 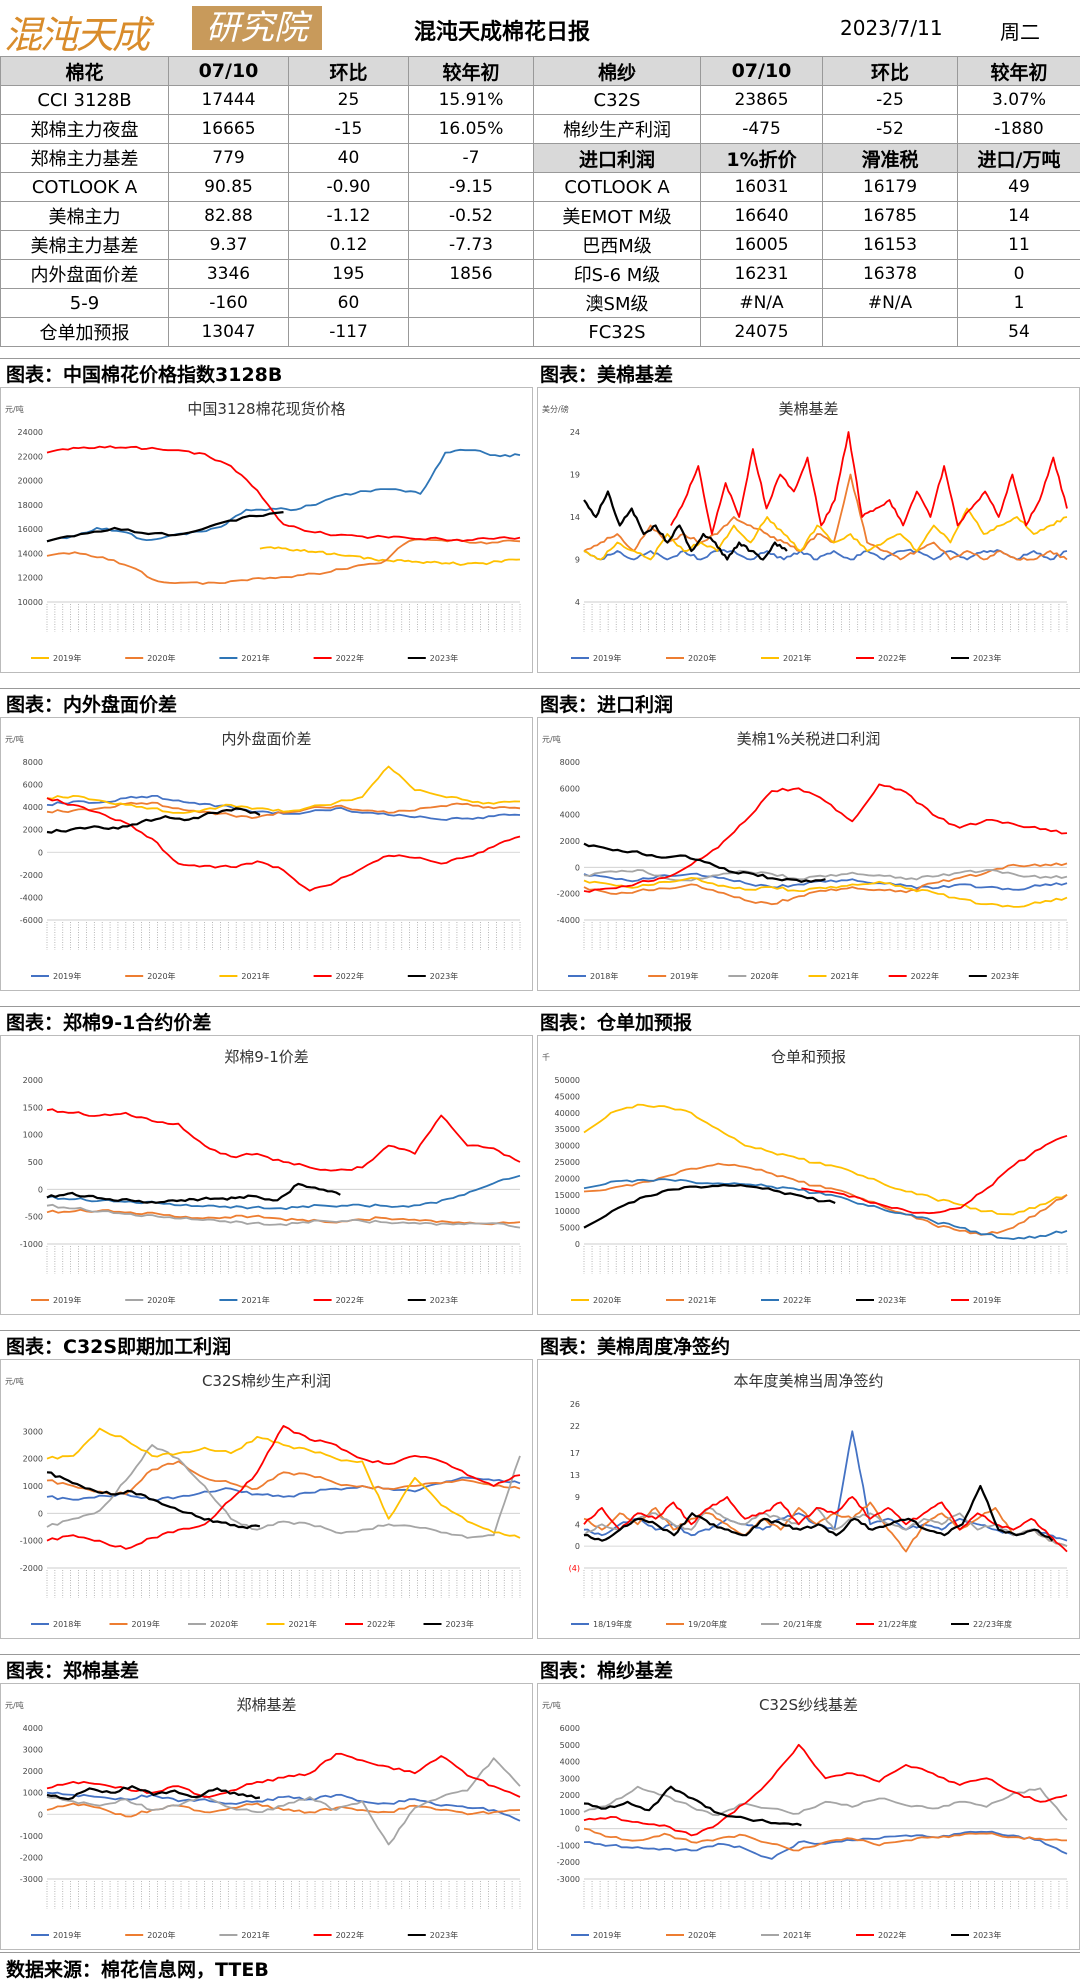 I want to click on table-cell: CCI 3128B, so click(x=84, y=100).